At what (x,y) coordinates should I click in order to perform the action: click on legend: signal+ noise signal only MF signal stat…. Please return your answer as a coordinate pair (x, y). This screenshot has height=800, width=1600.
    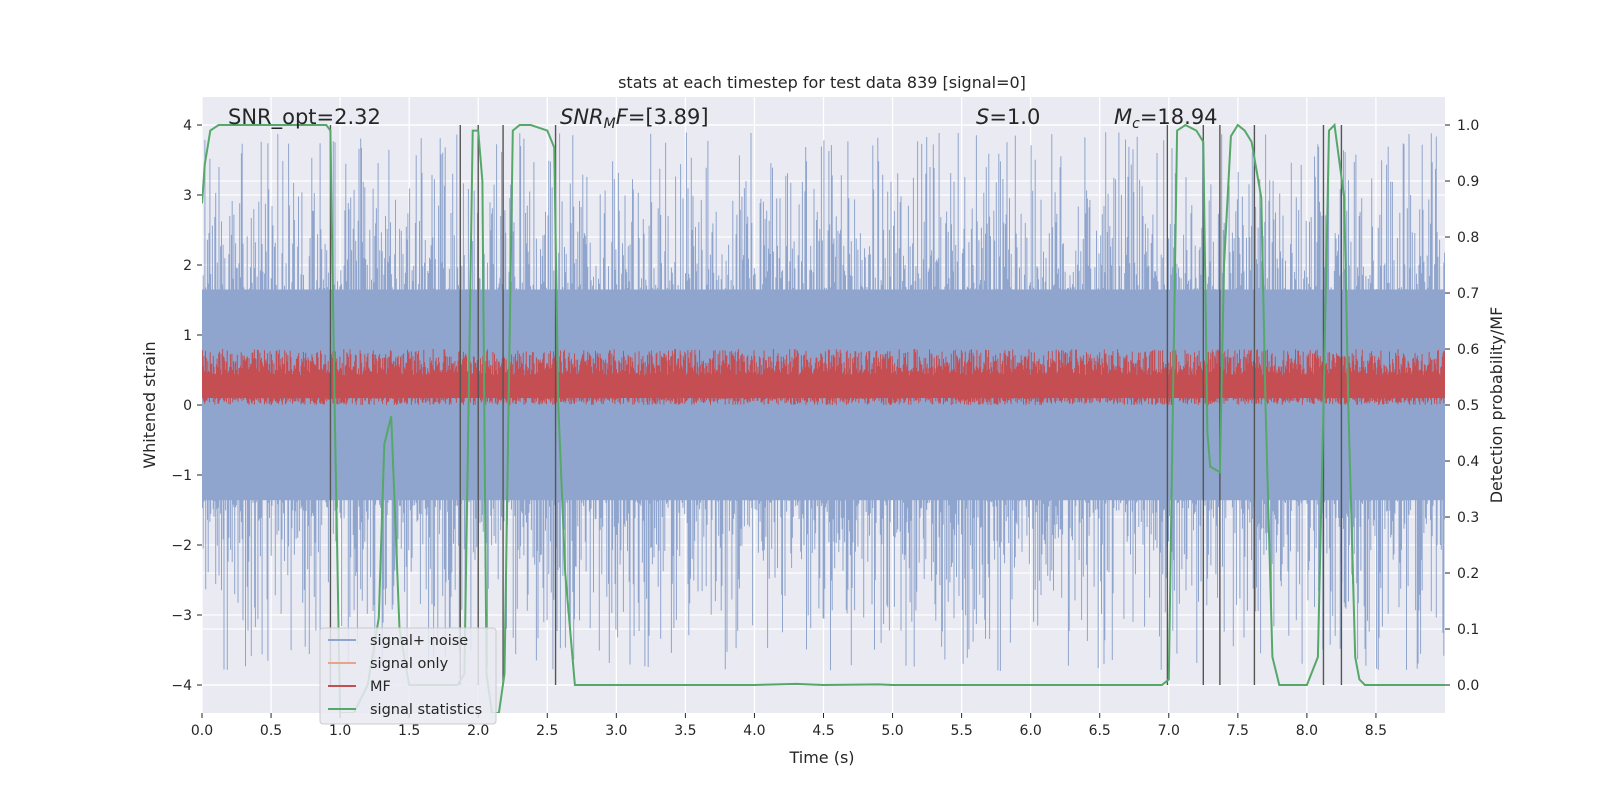
    Looking at the image, I should click on (408, 676).